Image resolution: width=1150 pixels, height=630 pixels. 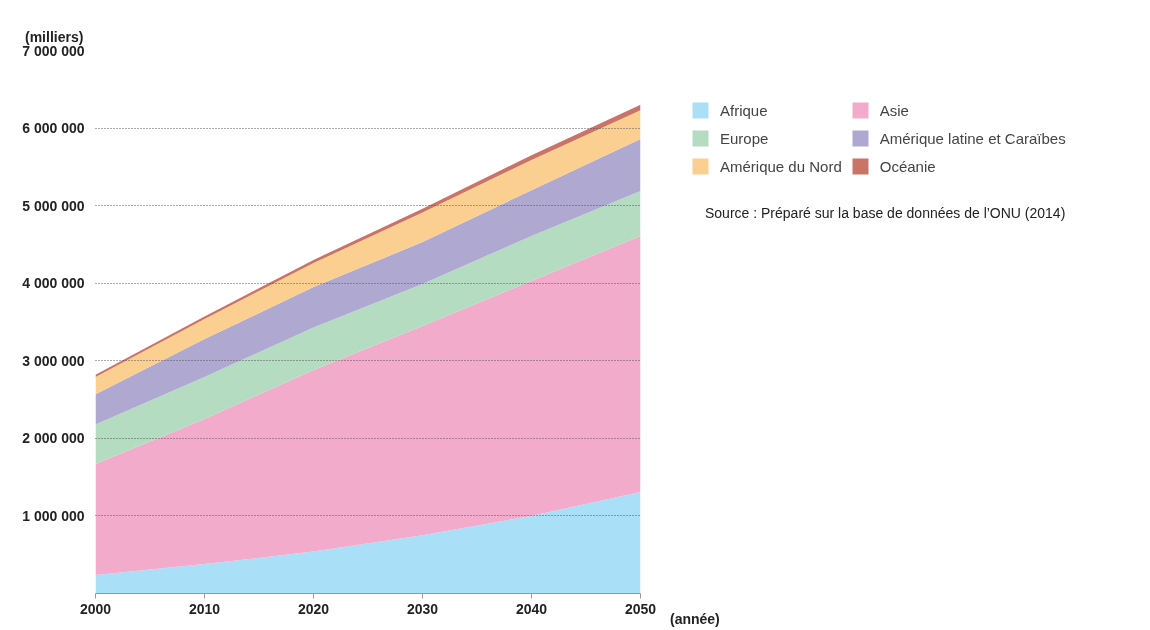 I want to click on legend-label: Afrique, so click(x=744, y=110).